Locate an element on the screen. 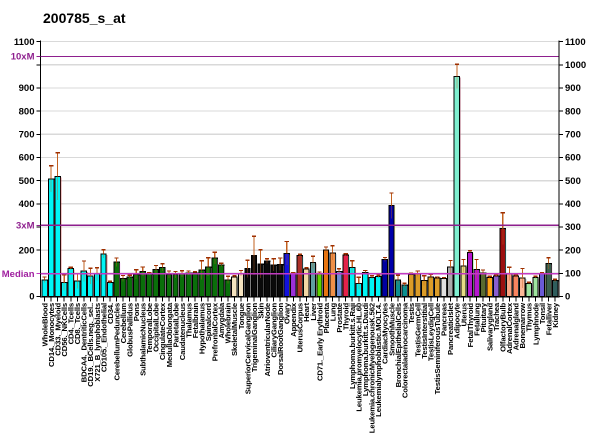 This screenshot has width=600, height=434. svg-text: Placenta is located at coordinates (326, 317).